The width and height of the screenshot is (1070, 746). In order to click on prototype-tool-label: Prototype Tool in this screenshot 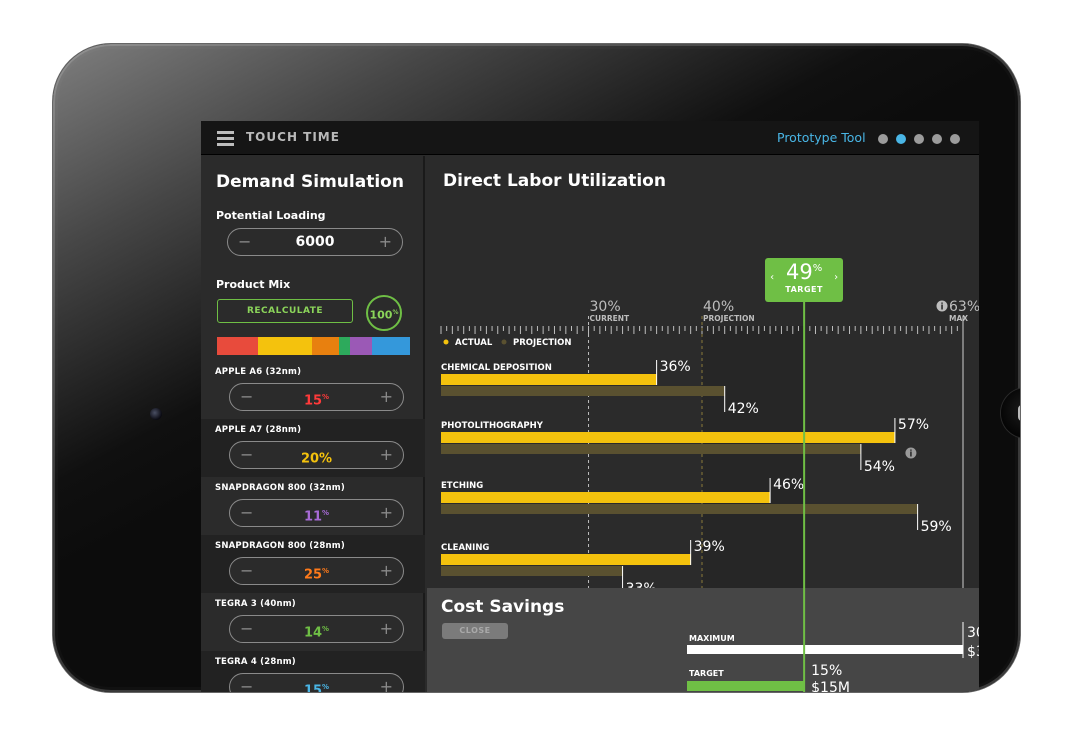, I will do `click(821, 137)`.